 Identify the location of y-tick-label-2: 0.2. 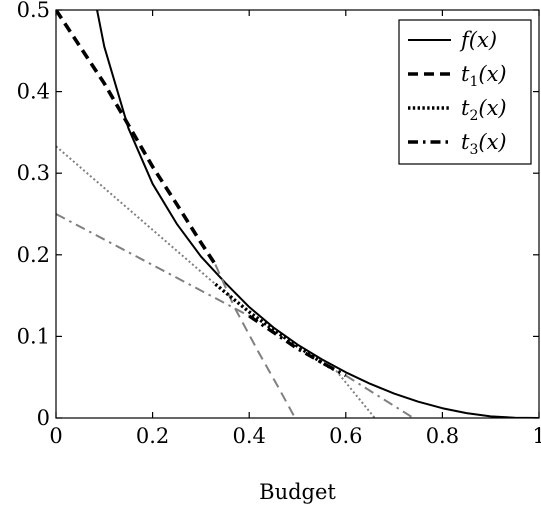
(33, 255).